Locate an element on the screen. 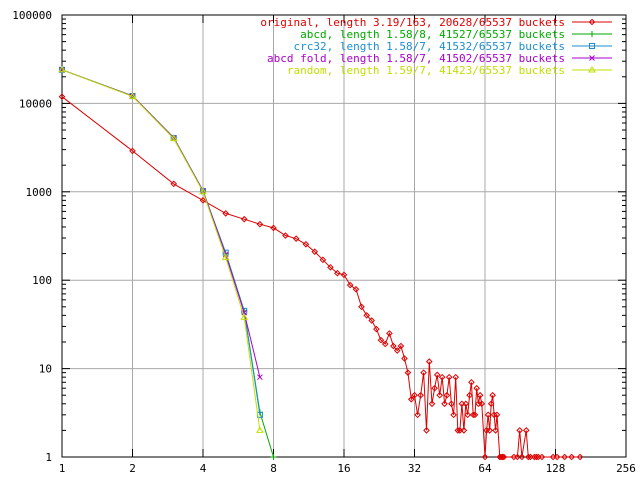  x-tick-label: 2 is located at coordinates (132, 468).